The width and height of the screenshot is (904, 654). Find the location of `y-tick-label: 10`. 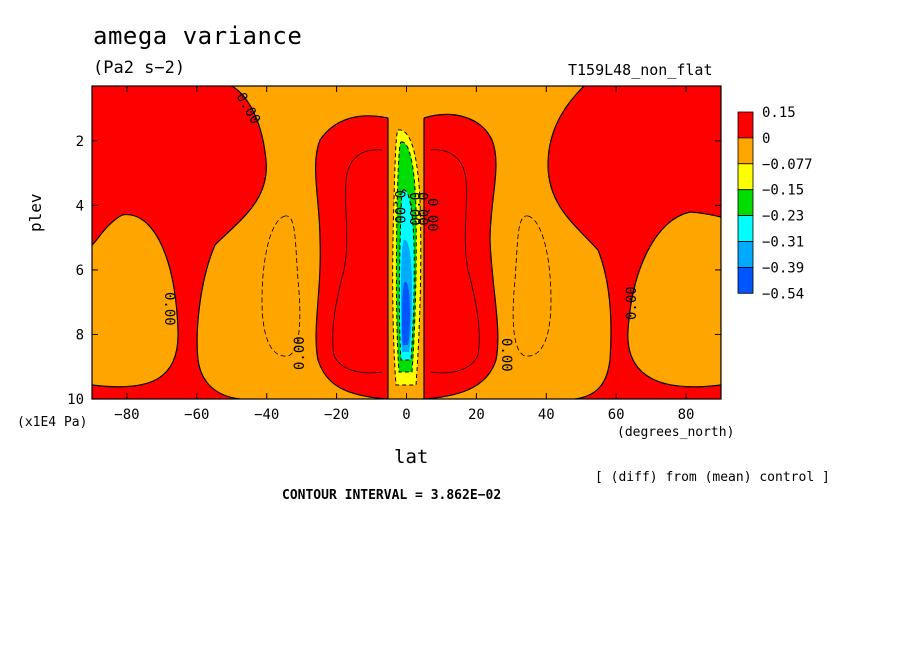

y-tick-label: 10 is located at coordinates (75, 400).